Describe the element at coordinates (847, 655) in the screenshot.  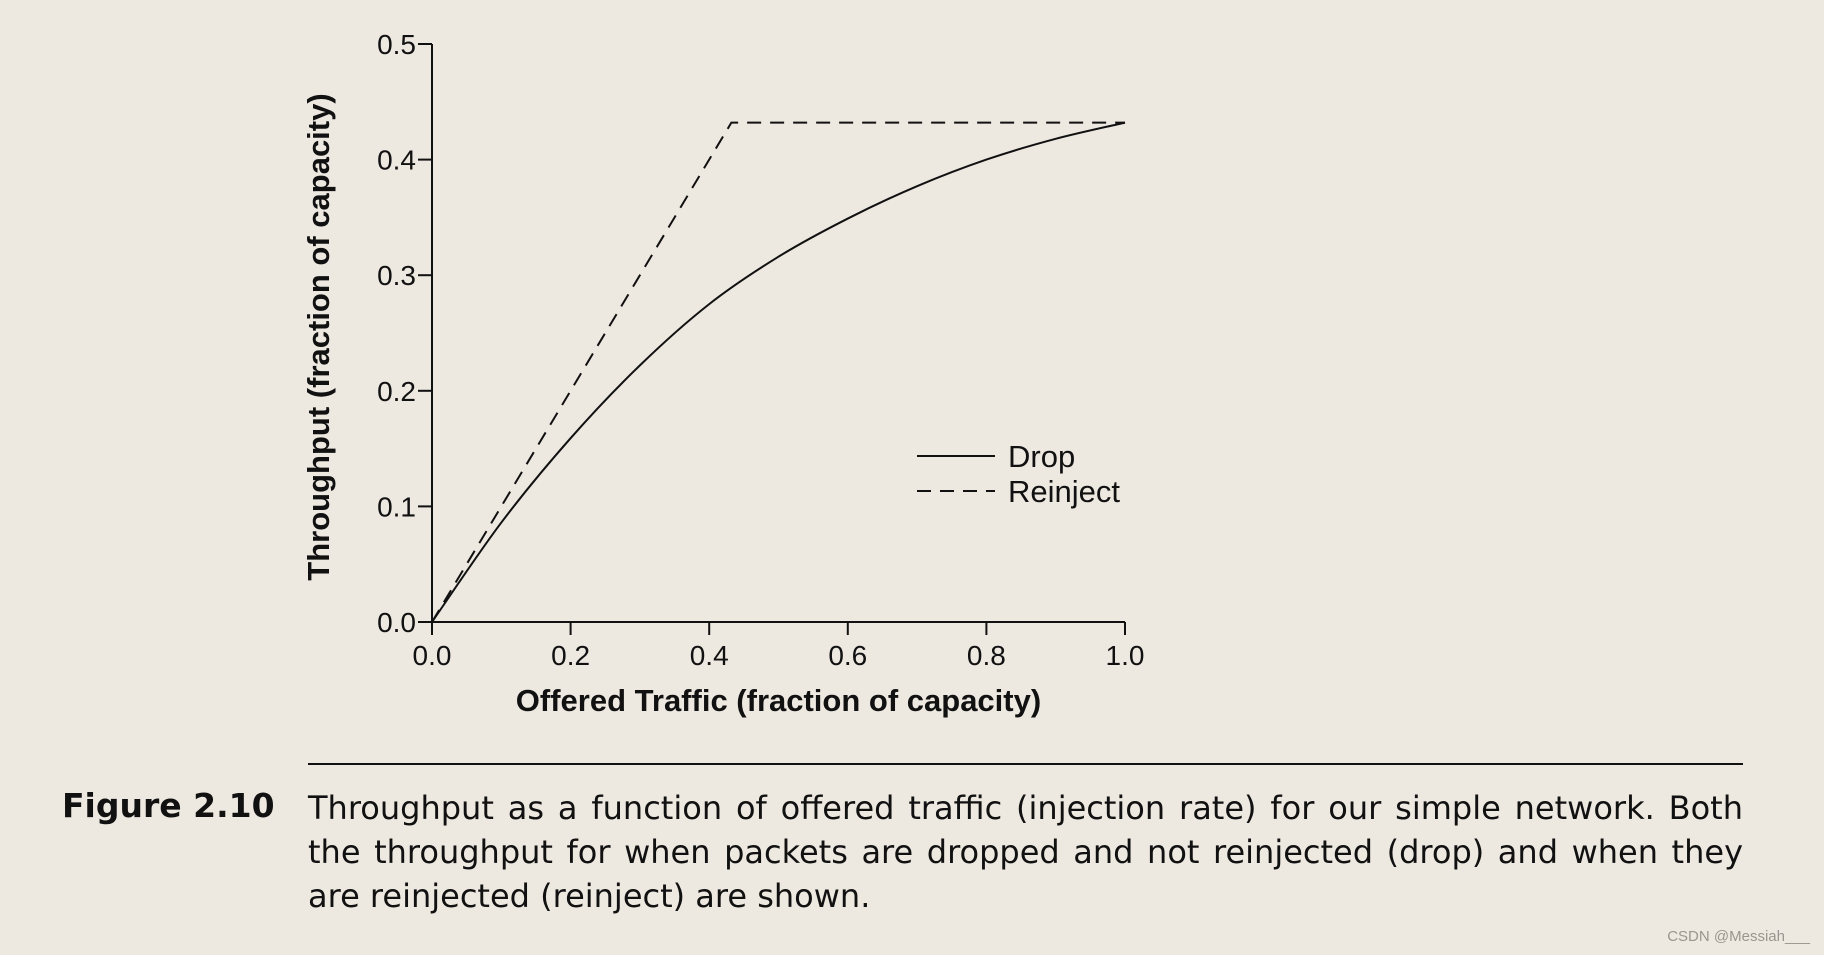
I see `x-tick-label: 0.6` at that location.